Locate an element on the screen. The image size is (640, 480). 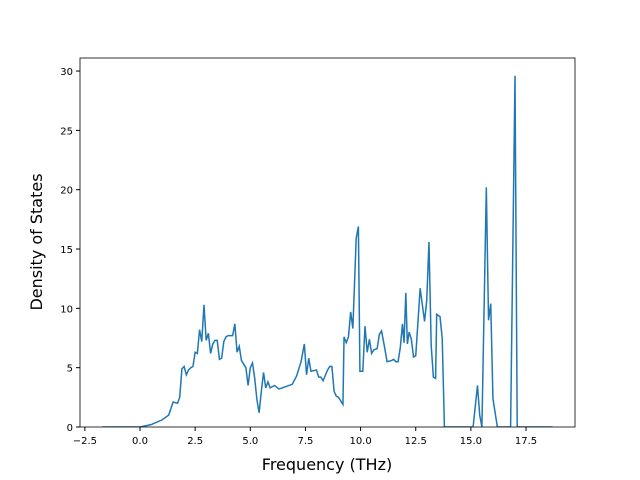
x-tick-label: 15.0 is located at coordinates (471, 441).